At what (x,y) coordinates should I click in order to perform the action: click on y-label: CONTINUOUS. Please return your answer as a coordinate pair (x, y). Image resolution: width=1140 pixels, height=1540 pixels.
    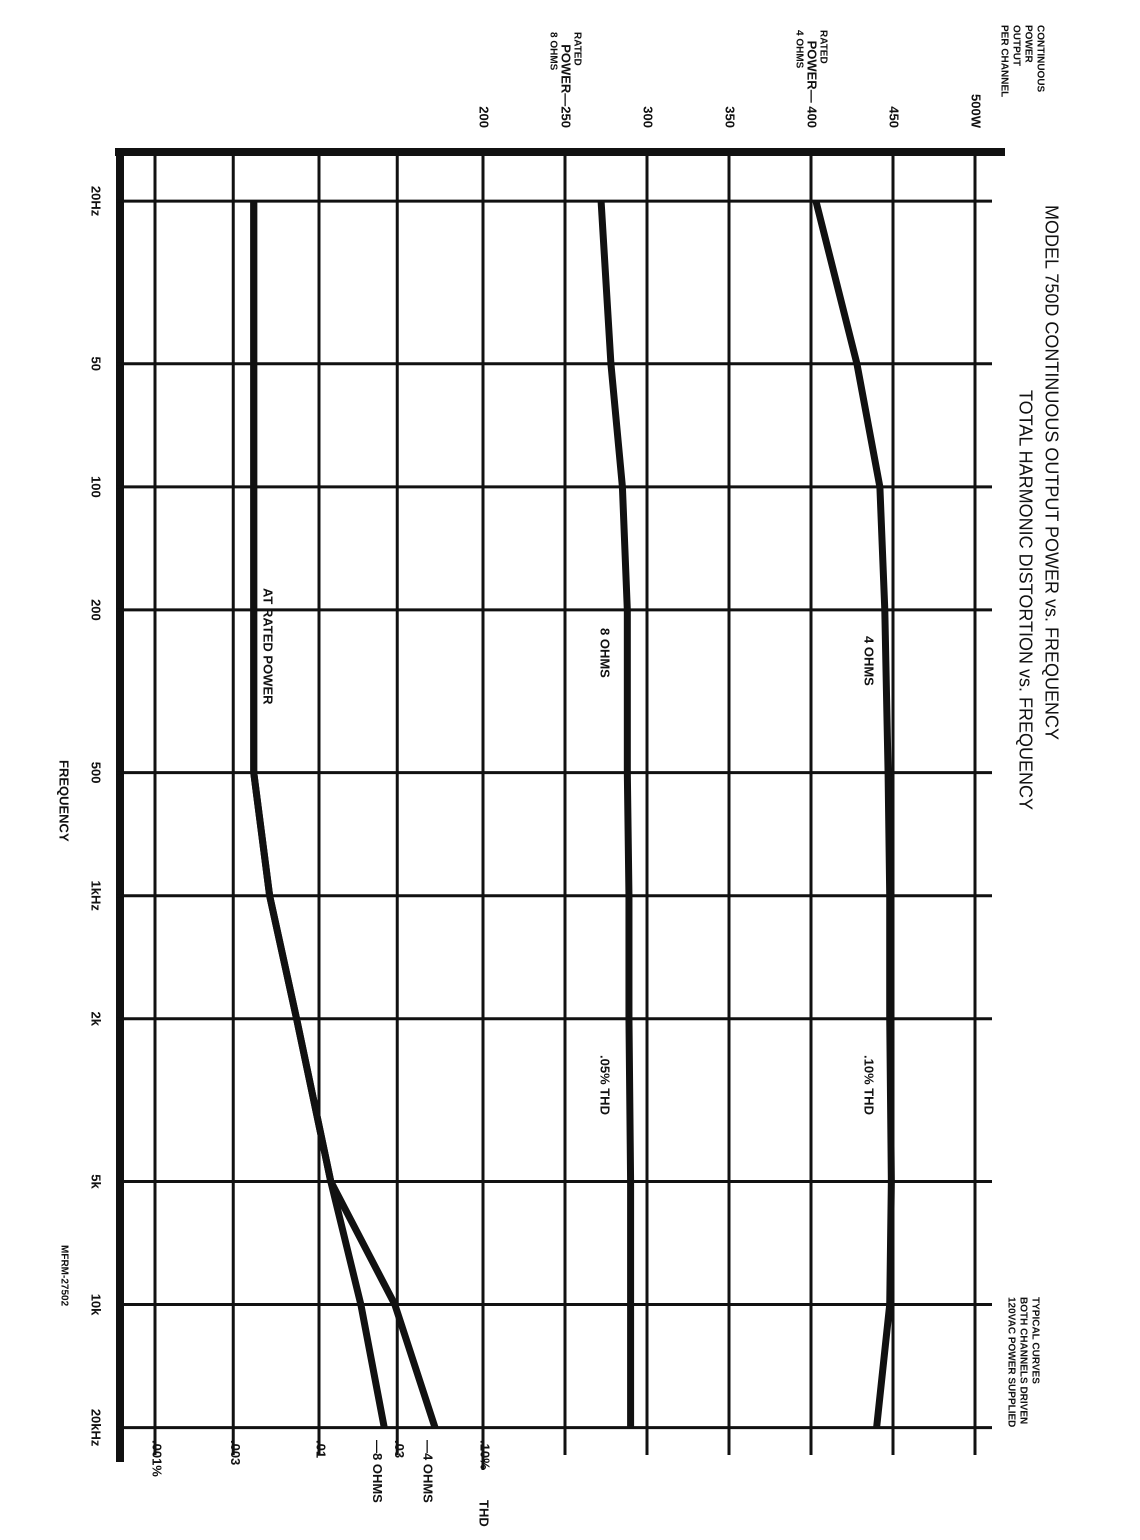
    Looking at the image, I should click on (1039, 59).